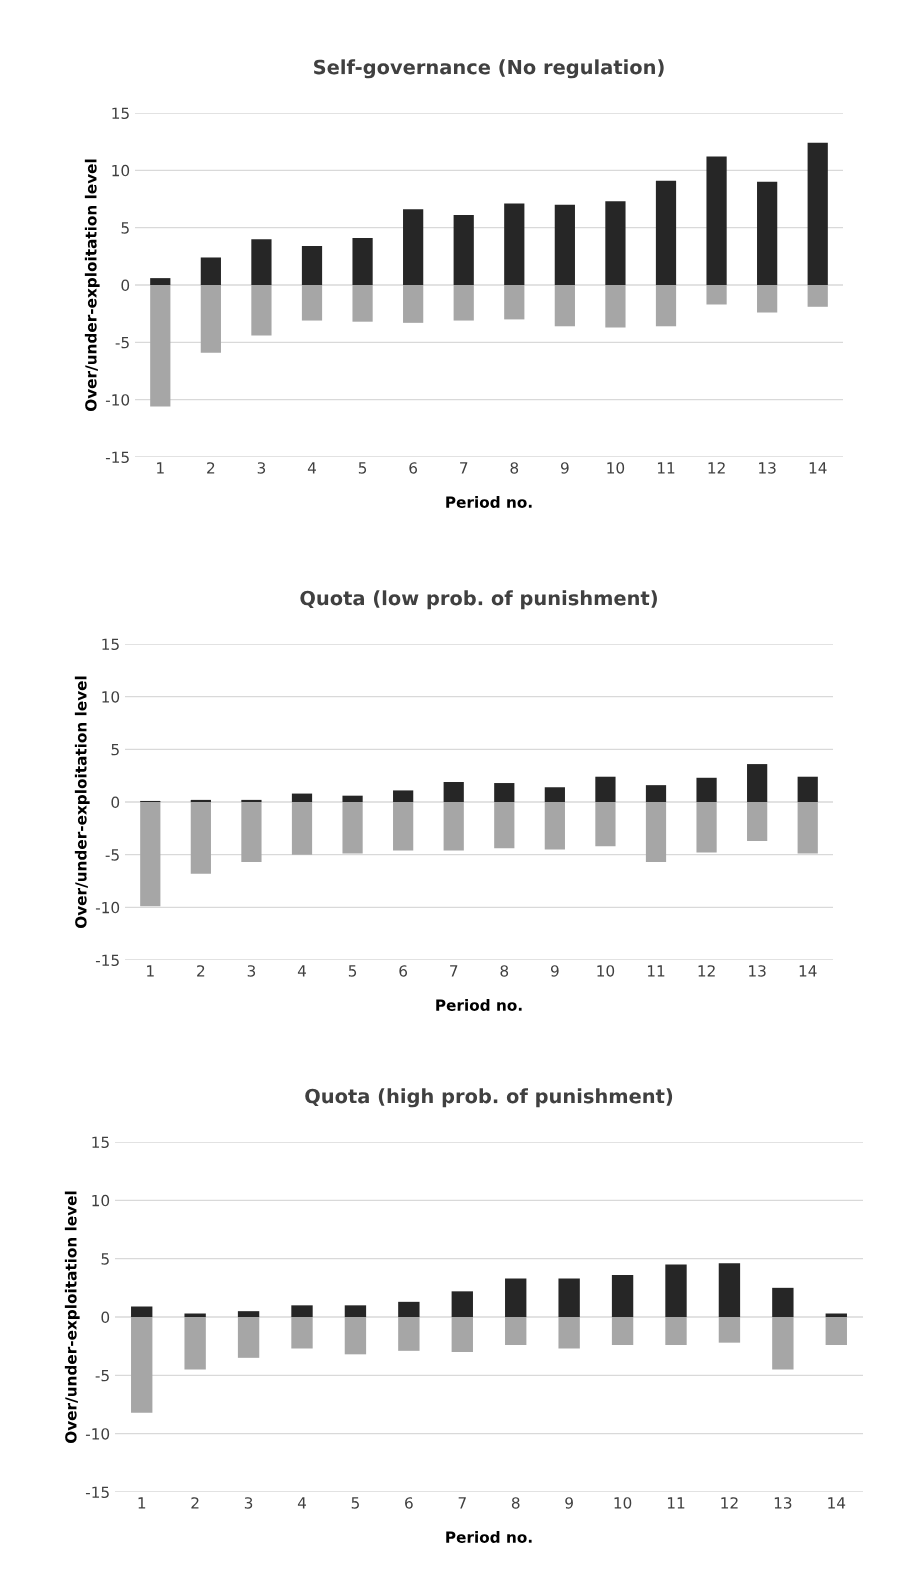 The width and height of the screenshot is (899, 1570). What do you see at coordinates (248, 1503) in the screenshot?
I see `x-tick-label: 3` at bounding box center [248, 1503].